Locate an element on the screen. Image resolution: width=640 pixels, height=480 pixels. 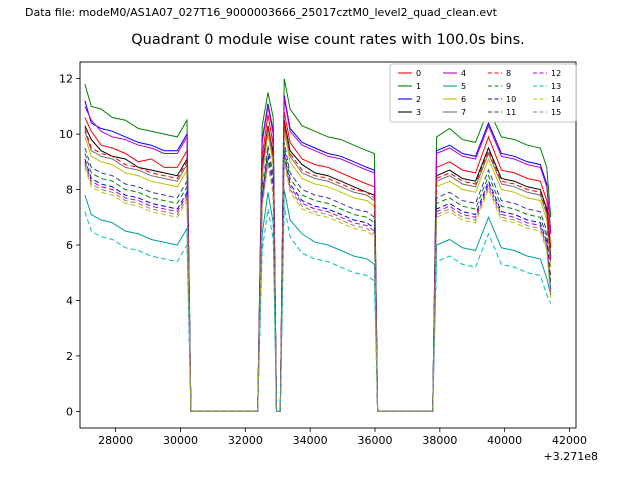
y-tick-label: 2 is located at coordinates (69, 356).